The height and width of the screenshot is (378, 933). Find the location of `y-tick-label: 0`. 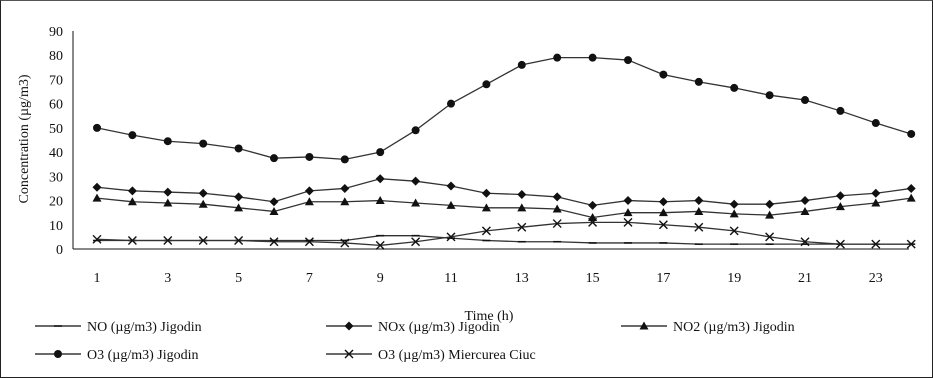

y-tick-label: 0 is located at coordinates (59, 250).